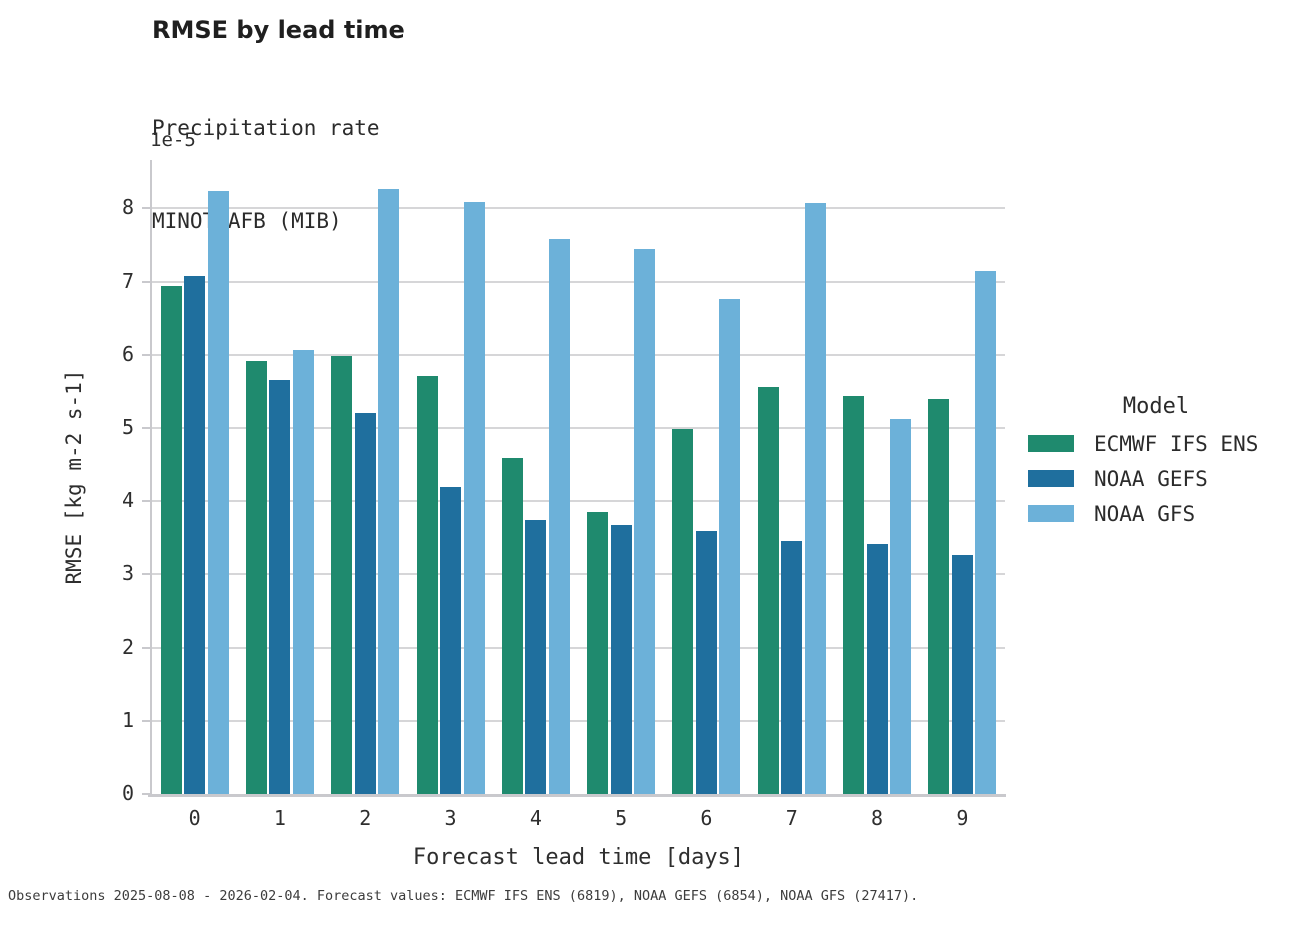 The height and width of the screenshot is (926, 1307). I want to click on x-tick-label-4: 4, so click(535, 818).